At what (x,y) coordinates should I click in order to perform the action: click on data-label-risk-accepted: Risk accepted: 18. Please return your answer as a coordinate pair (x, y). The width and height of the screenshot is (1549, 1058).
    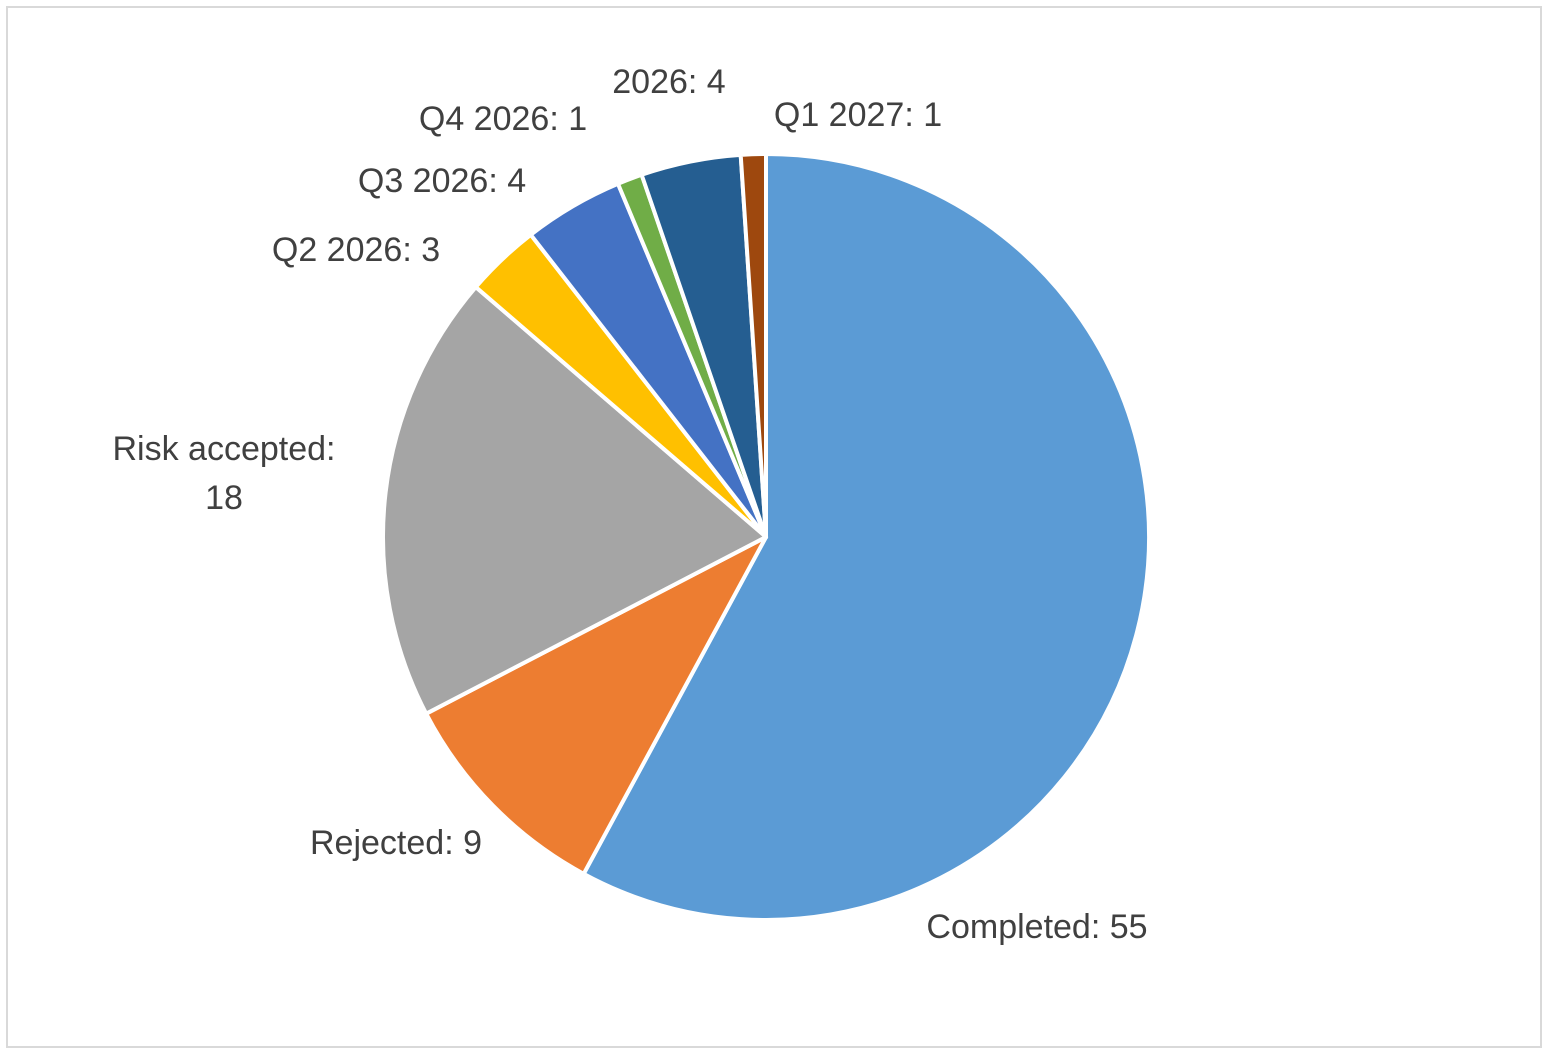
    Looking at the image, I should click on (224, 473).